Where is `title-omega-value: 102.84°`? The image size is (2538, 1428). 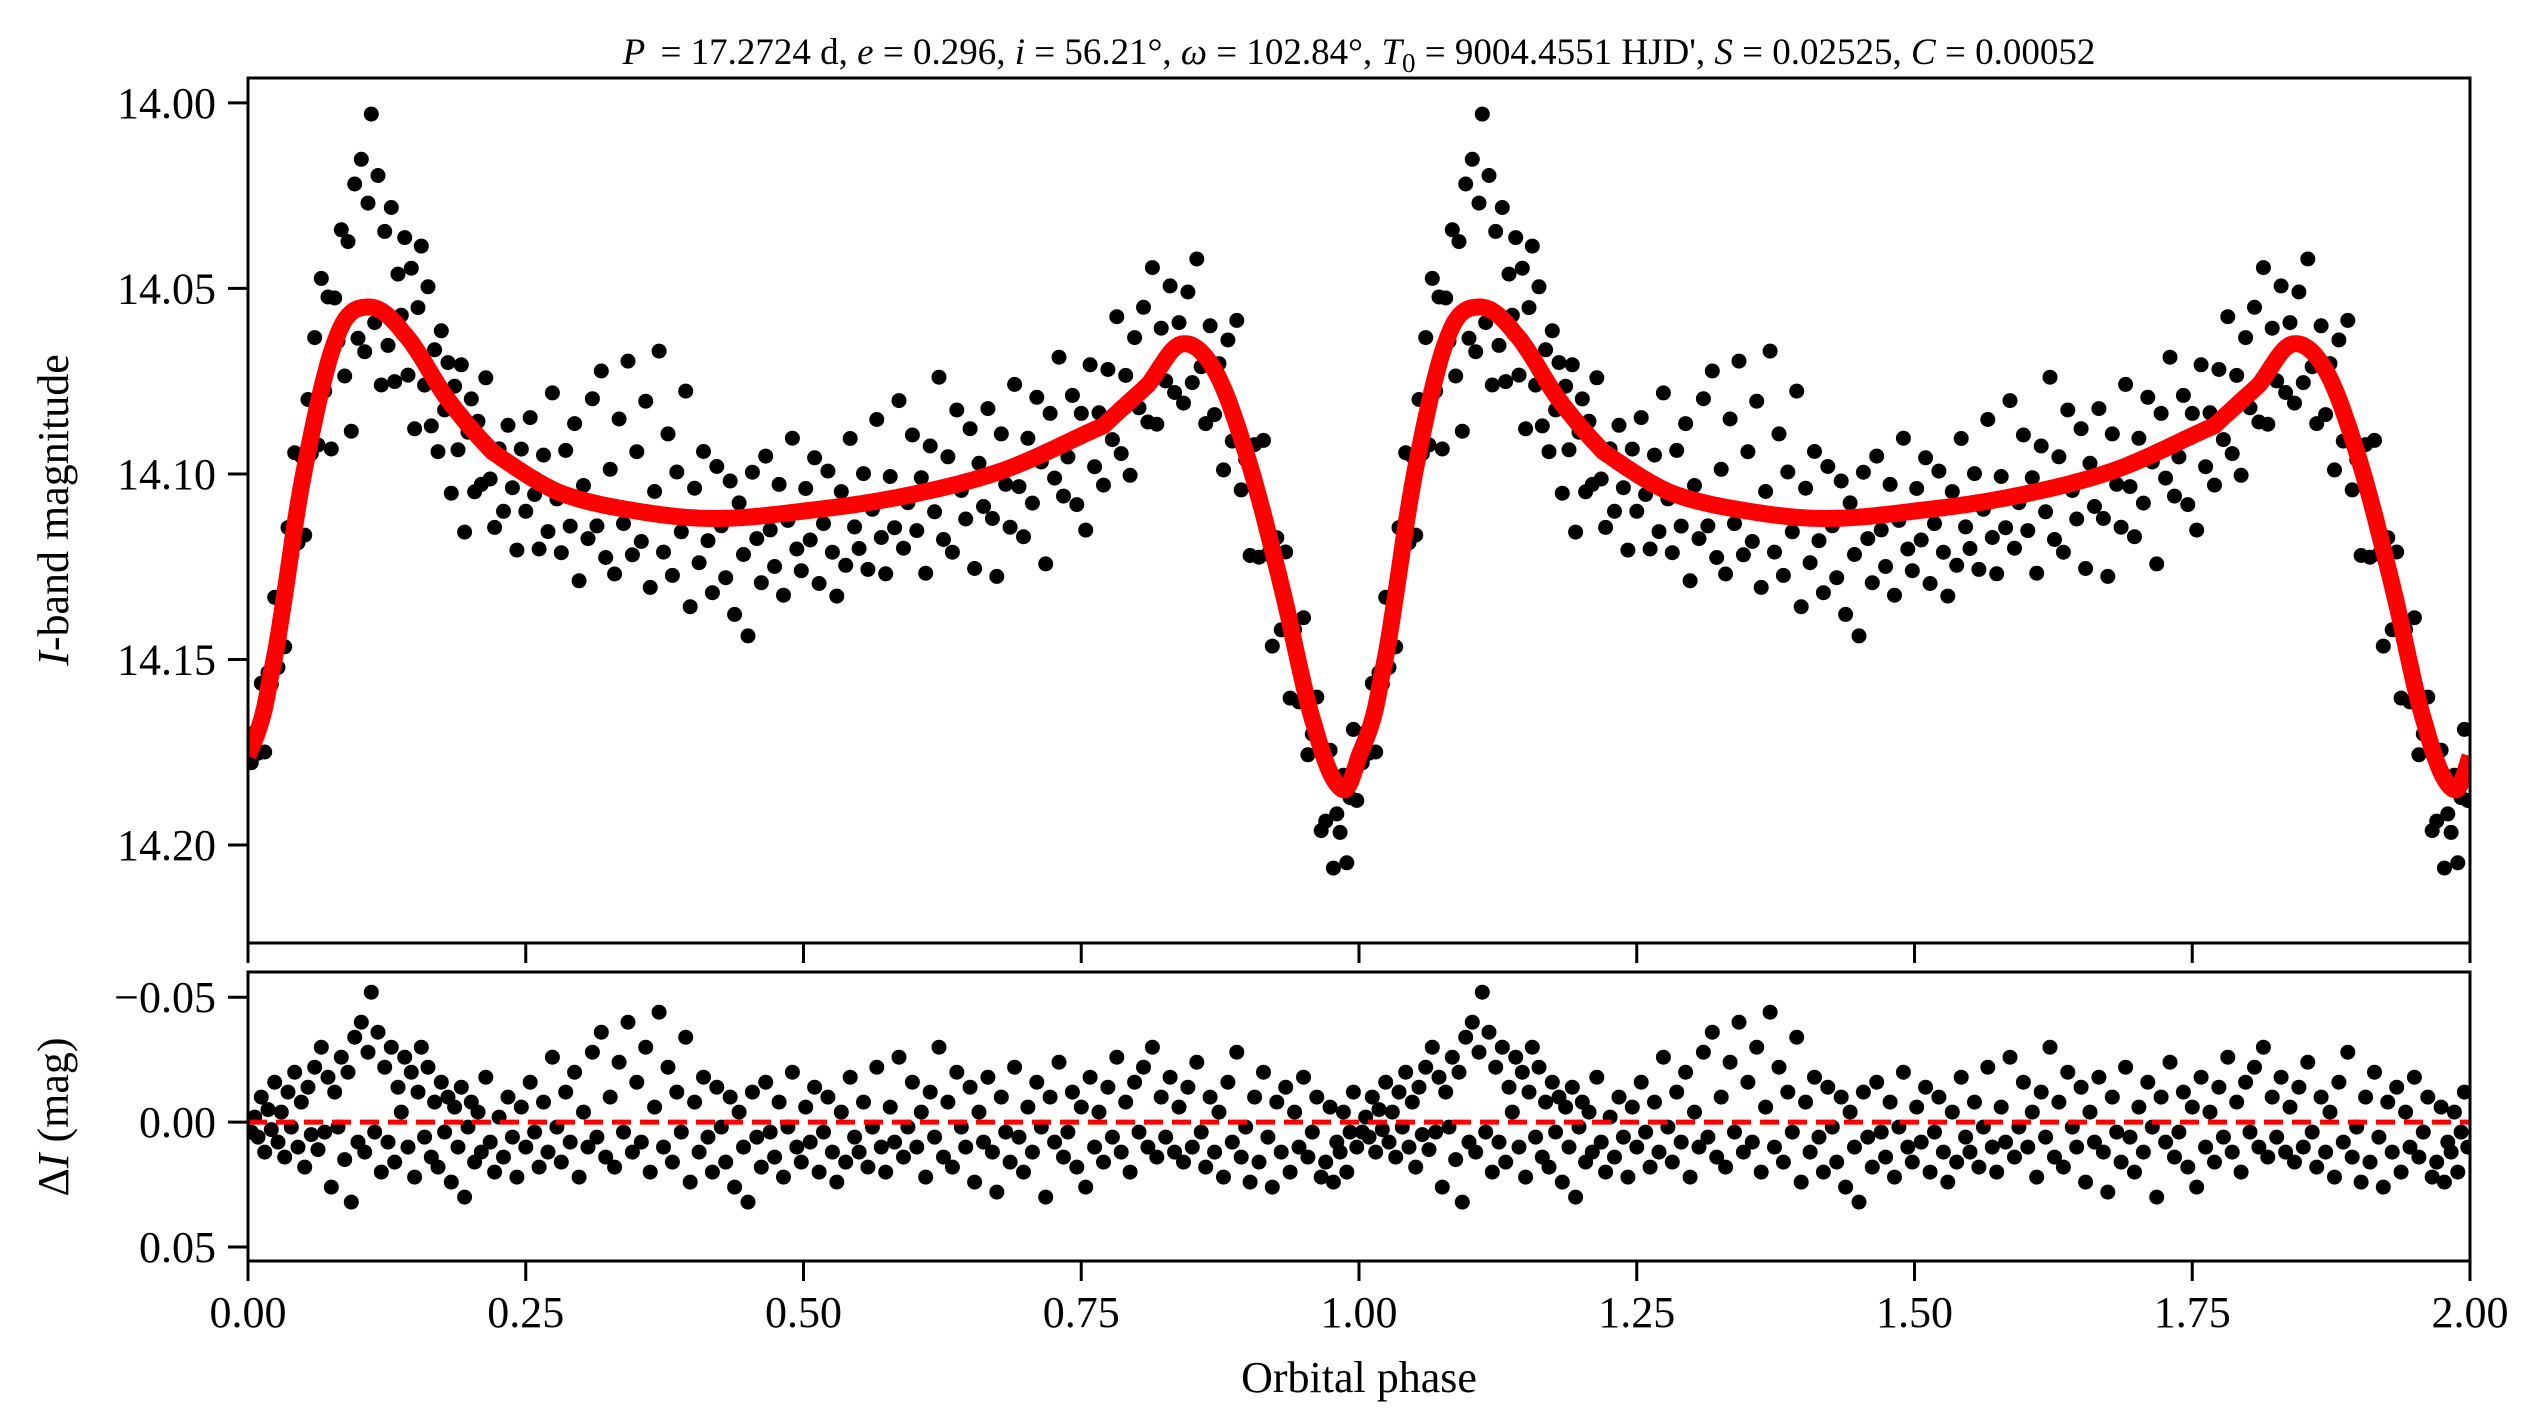
title-omega-value: 102.84° is located at coordinates (1304, 52).